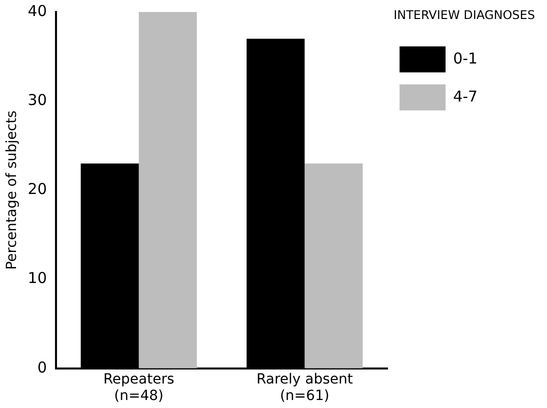 This screenshot has height=408, width=547. I want to click on y-tick-label: 40, so click(37, 11).